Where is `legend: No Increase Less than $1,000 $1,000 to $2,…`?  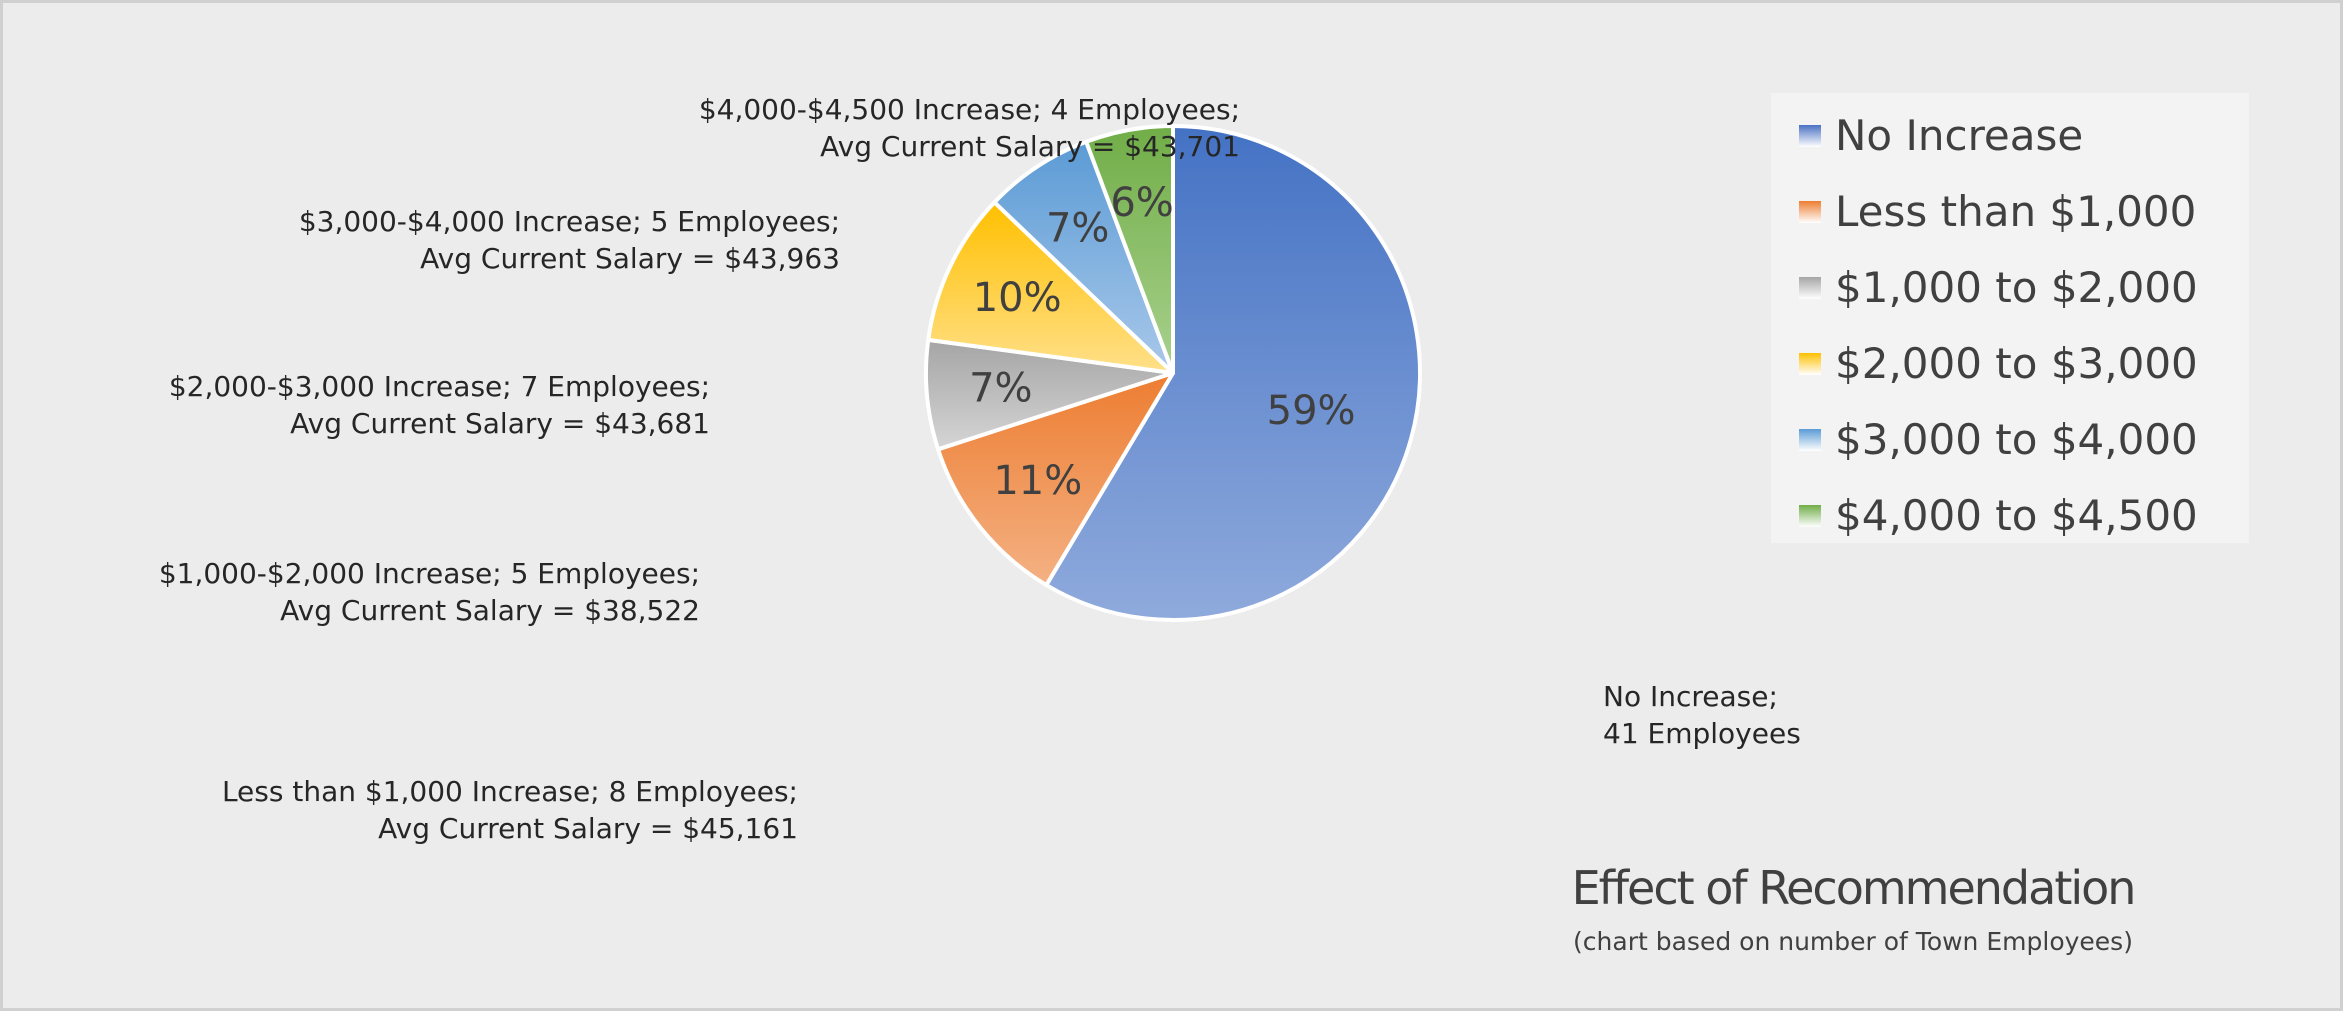 legend: No Increase Less than $1,000 $1,000 to $2,… is located at coordinates (2010, 318).